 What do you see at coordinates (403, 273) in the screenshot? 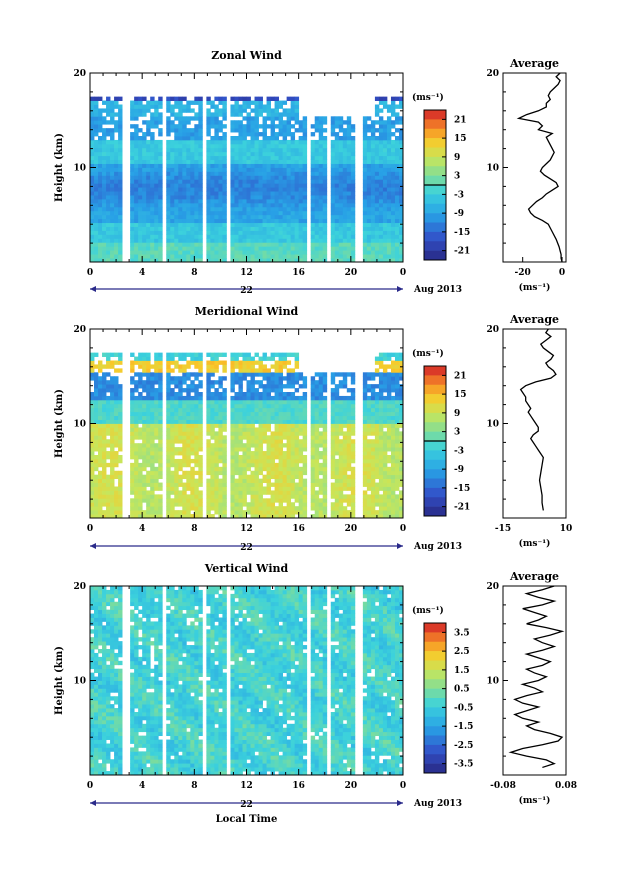
I see `x-tick-label: 0` at bounding box center [403, 273].